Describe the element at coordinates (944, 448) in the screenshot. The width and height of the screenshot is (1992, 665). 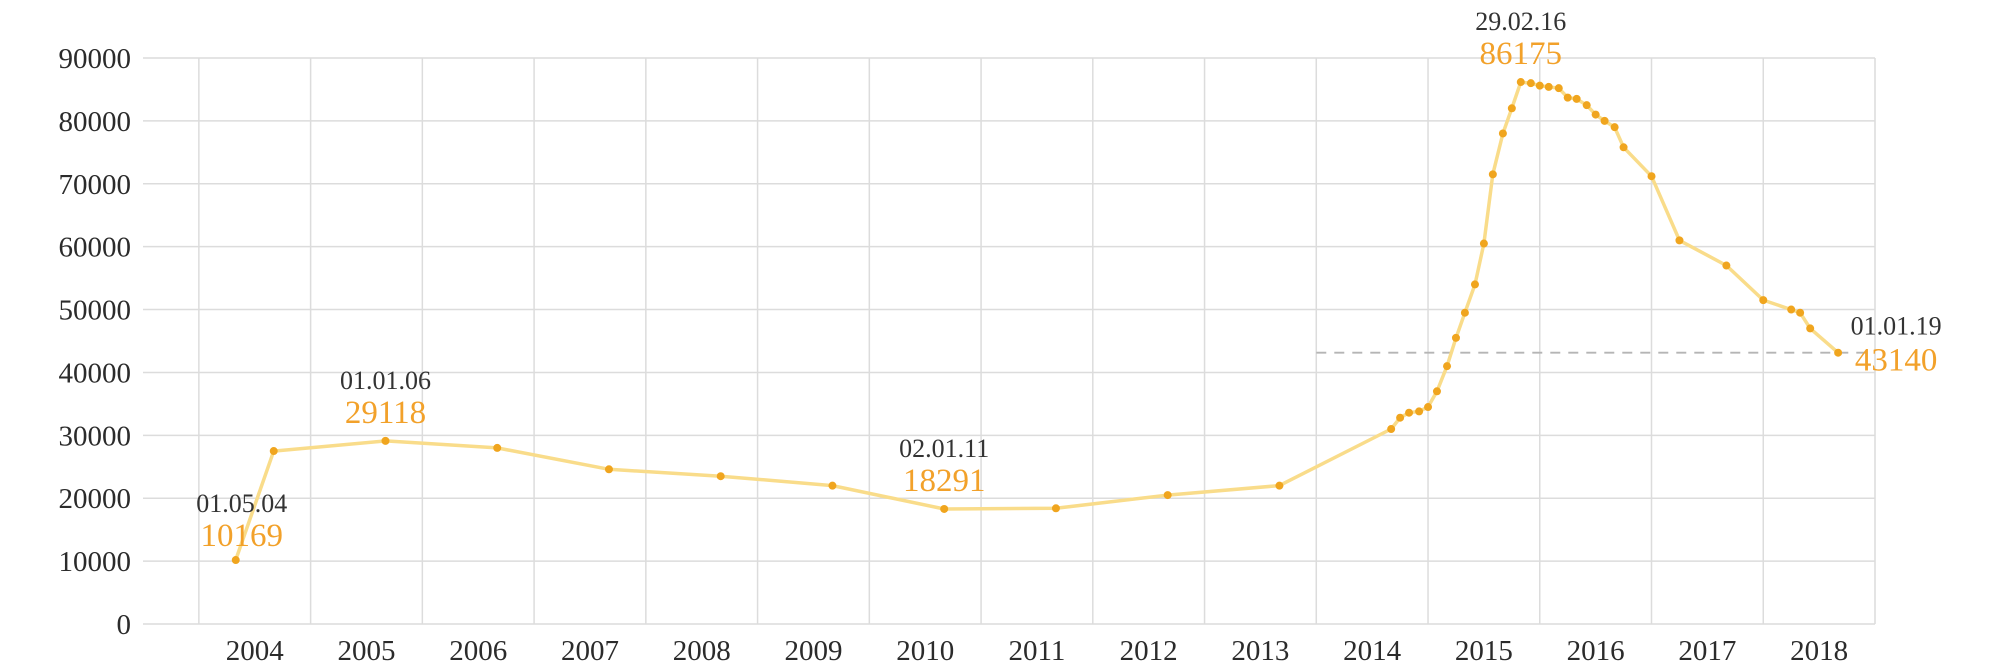
I see `annotation-date: 02.01.11` at that location.